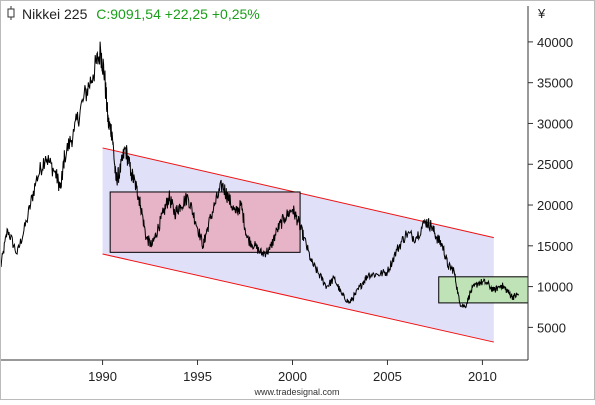  Describe the element at coordinates (298, 298) in the screenshot. I see `channel-lower-line` at that location.